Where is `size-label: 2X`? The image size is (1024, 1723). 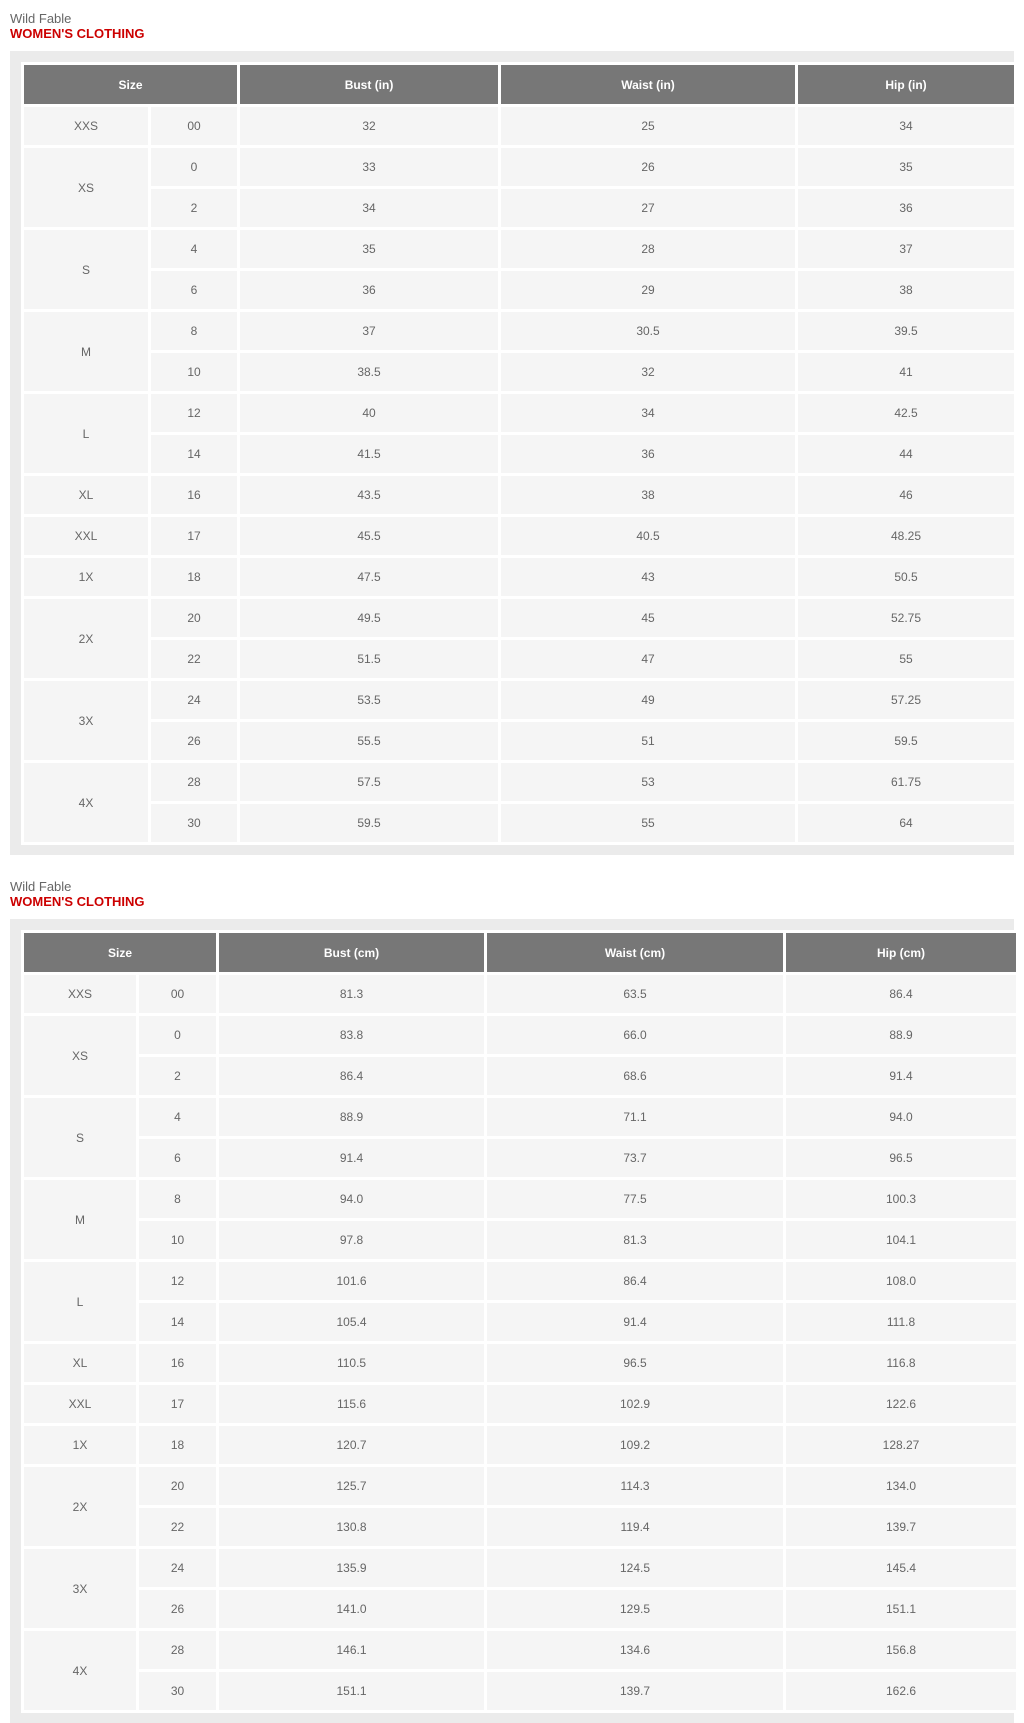 size-label: 2X is located at coordinates (80, 1506).